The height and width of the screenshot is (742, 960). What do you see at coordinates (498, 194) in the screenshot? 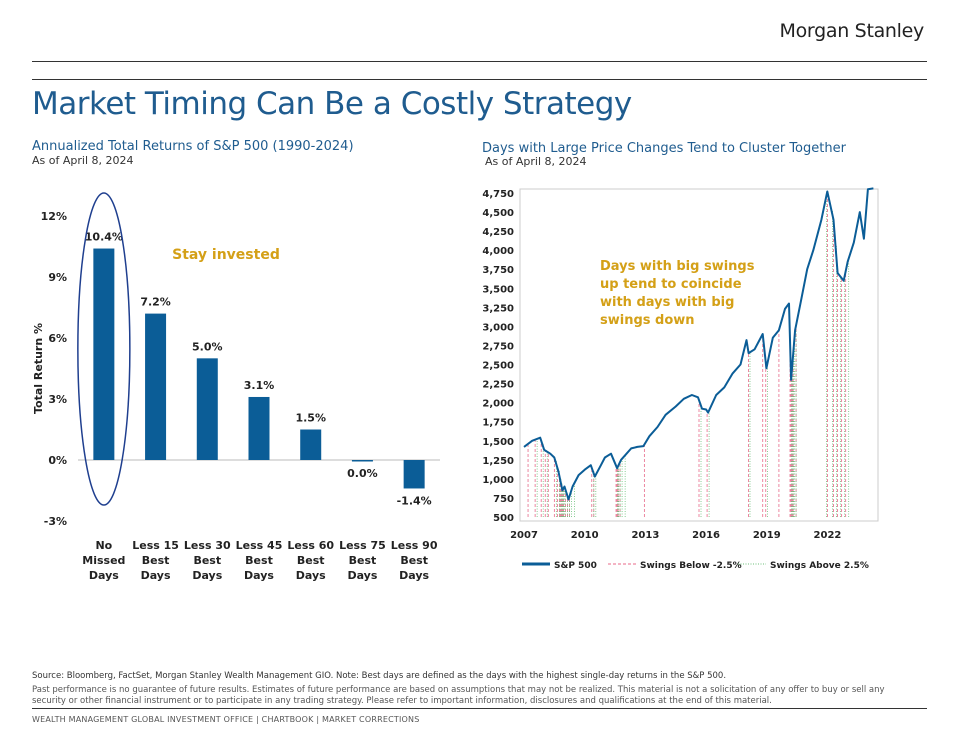
I see `y-tick-label: 4,750` at bounding box center [498, 194].